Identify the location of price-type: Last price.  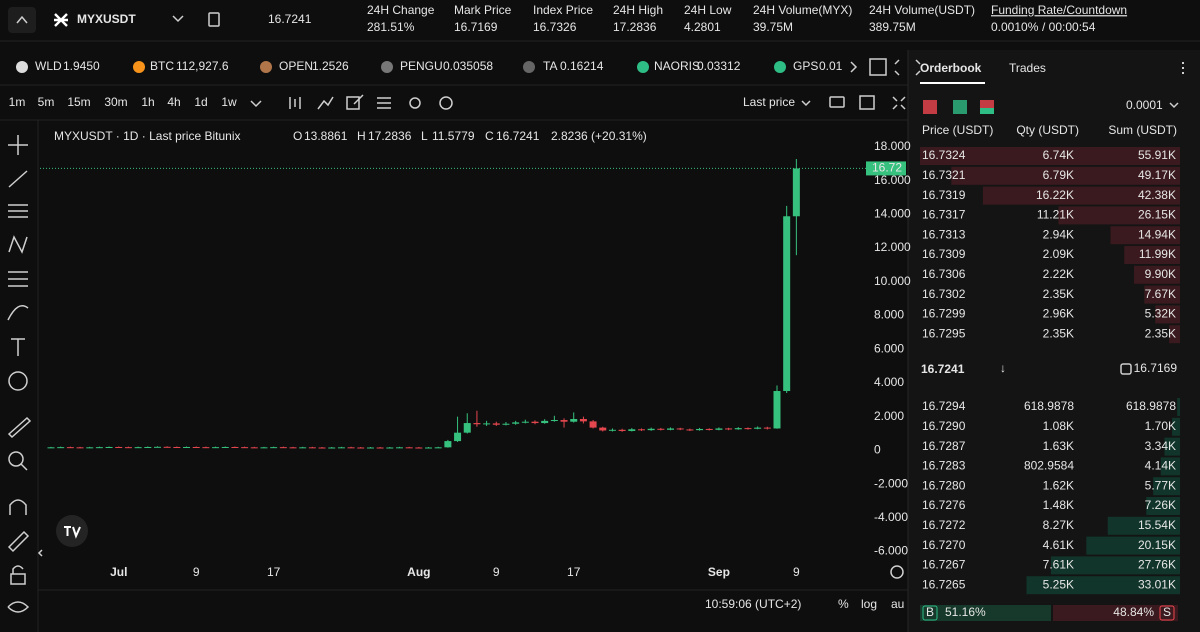
(769, 102).